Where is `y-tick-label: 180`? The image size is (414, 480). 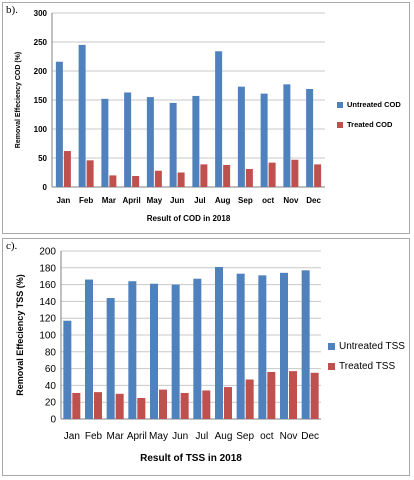 y-tick-label: 180 is located at coordinates (47, 268).